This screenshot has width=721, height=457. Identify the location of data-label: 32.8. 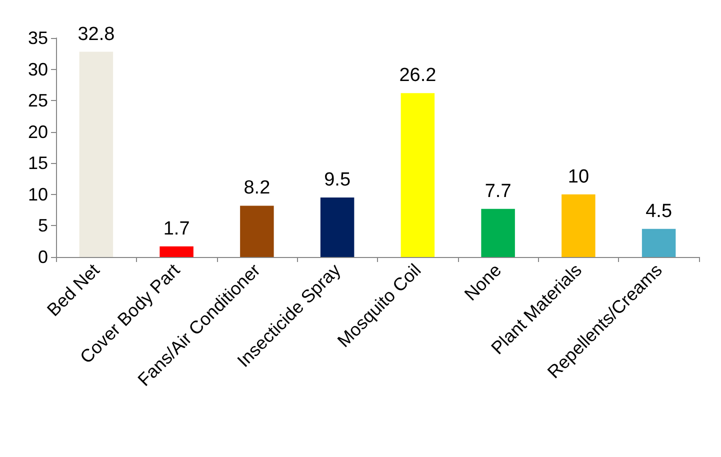
(96, 34).